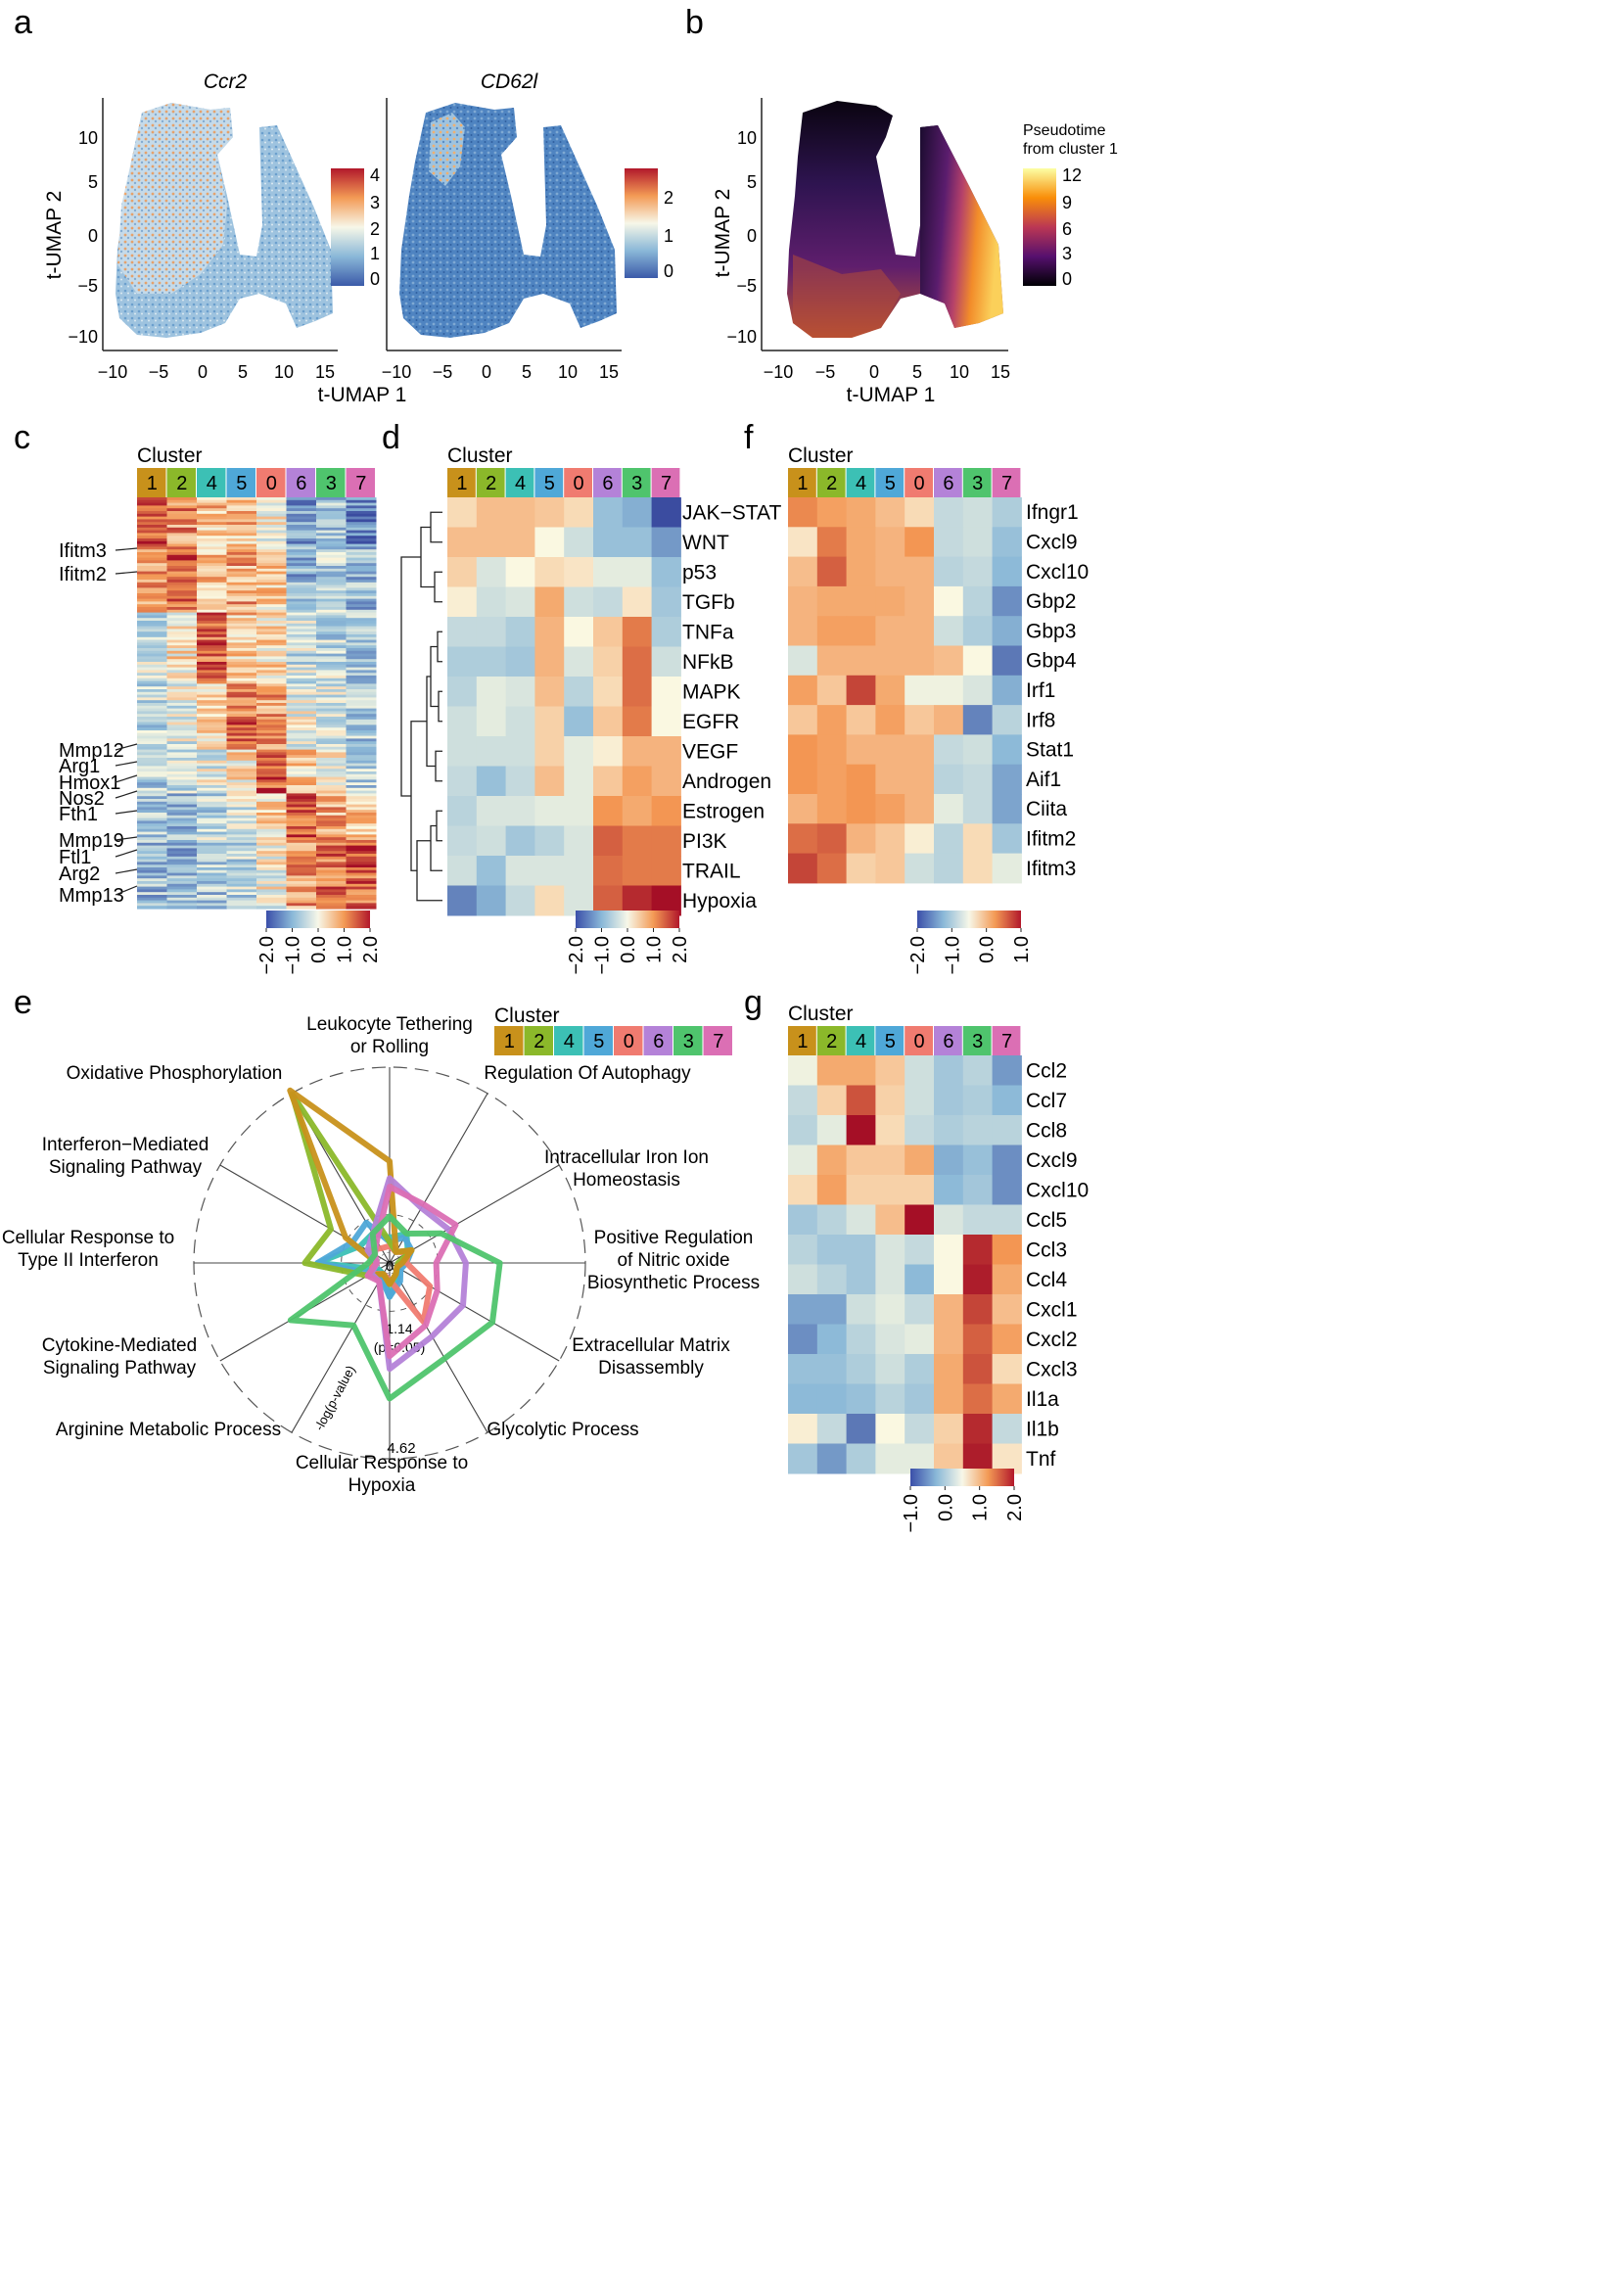 The image size is (1624, 2289). What do you see at coordinates (1046, 809) in the screenshot?
I see `heatmap-row-label: Ciita` at bounding box center [1046, 809].